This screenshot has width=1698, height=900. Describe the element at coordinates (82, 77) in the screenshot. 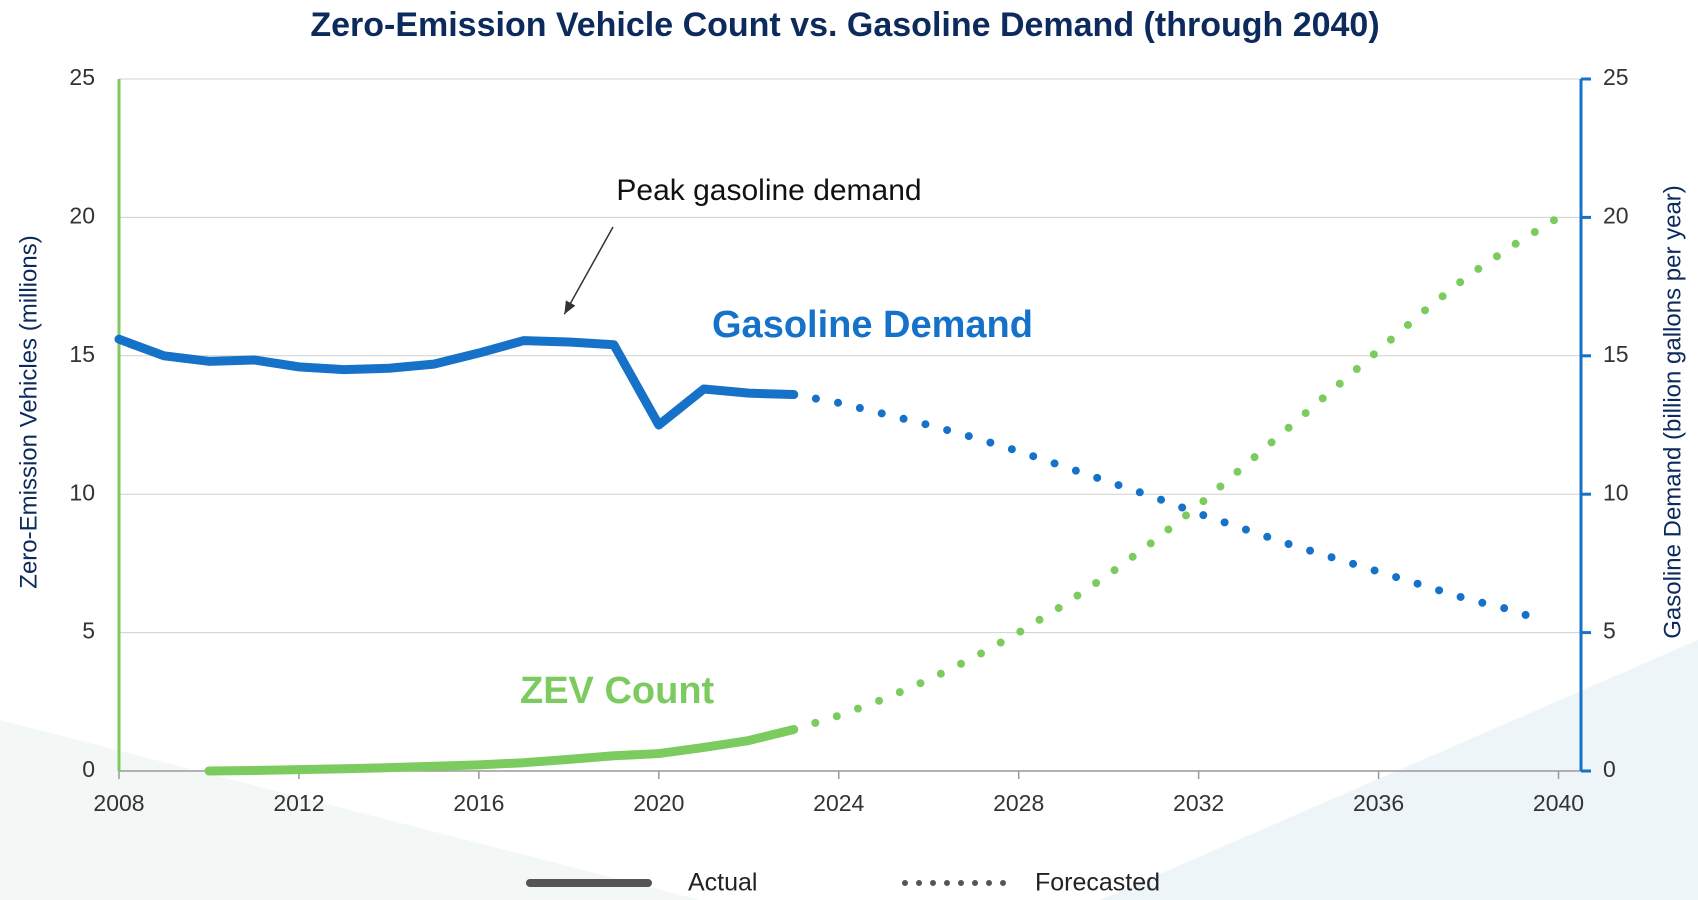

I see `y-tick-label: 25` at that location.